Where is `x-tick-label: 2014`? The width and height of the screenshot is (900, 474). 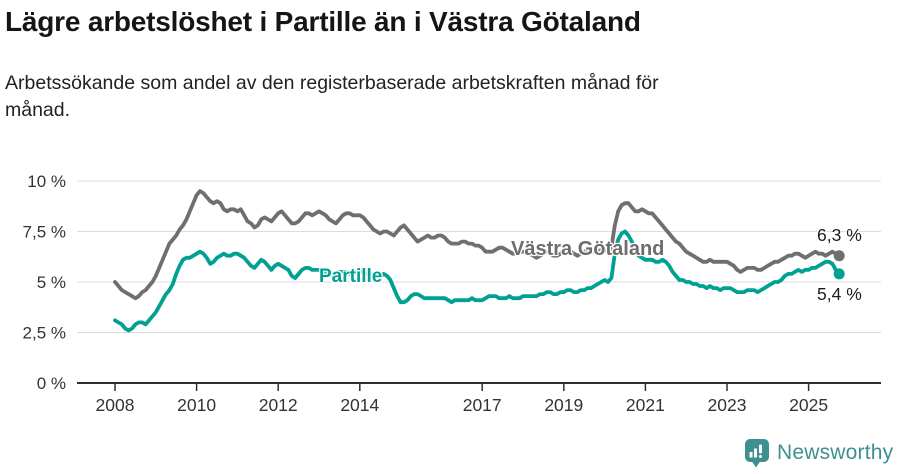 x-tick-label: 2014 is located at coordinates (359, 405).